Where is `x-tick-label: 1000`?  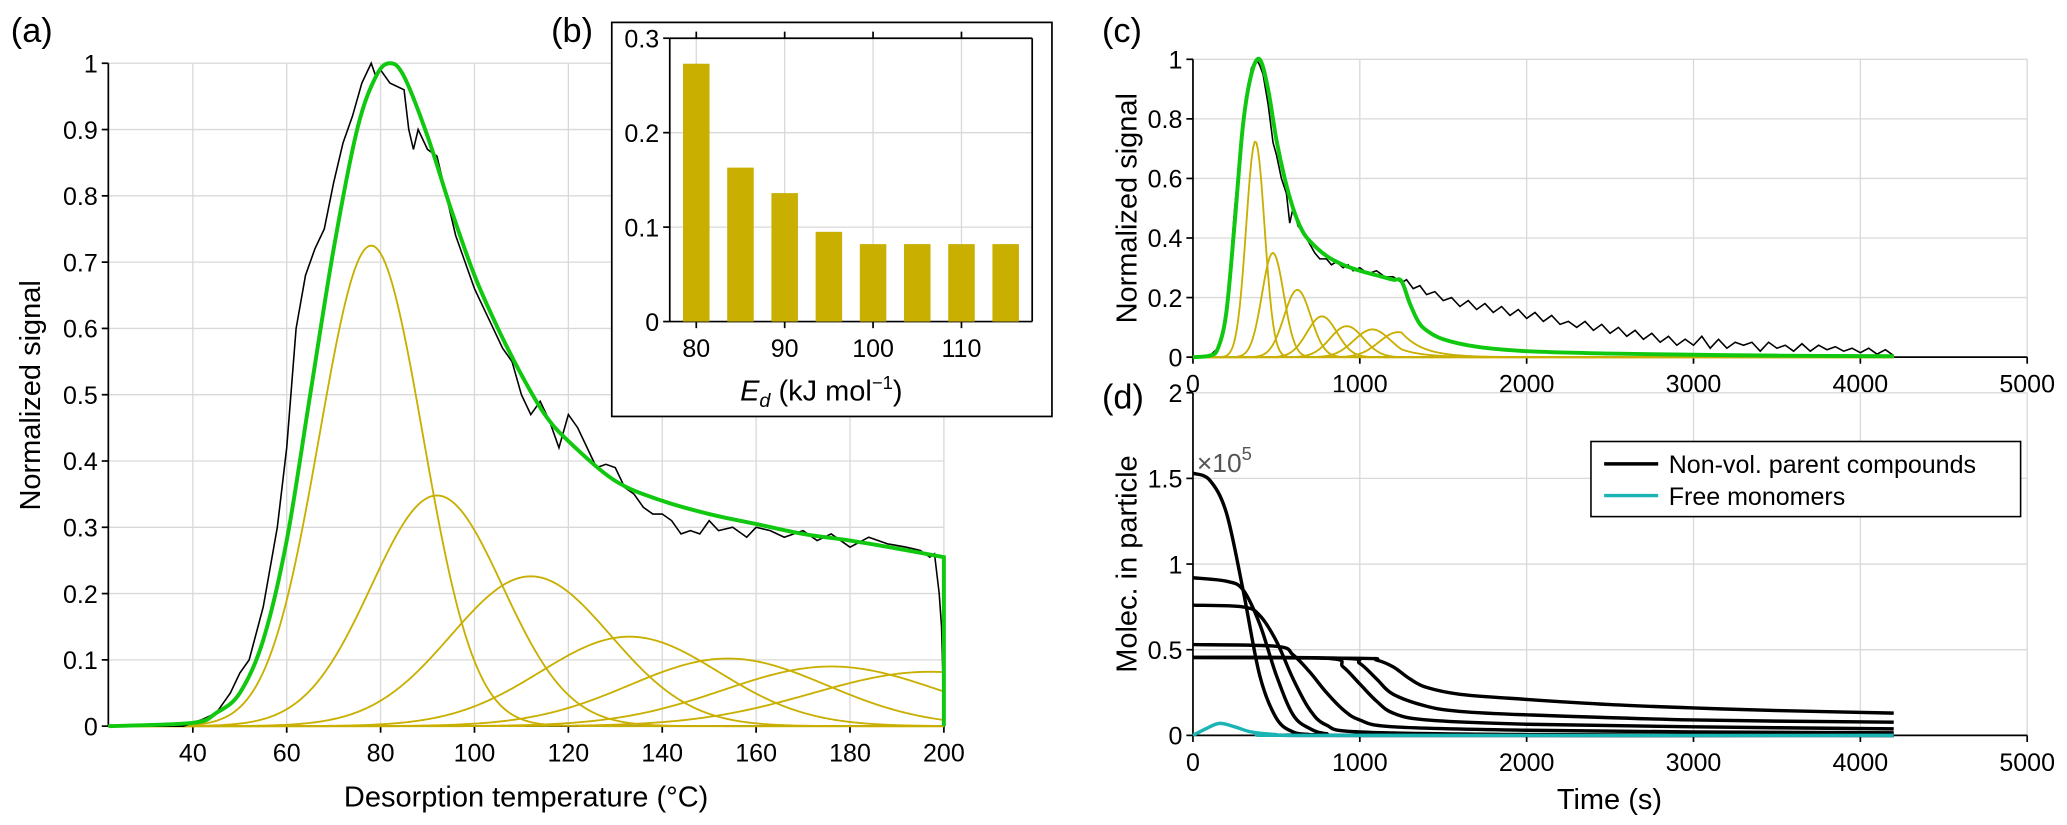 x-tick-label: 1000 is located at coordinates (1360, 763).